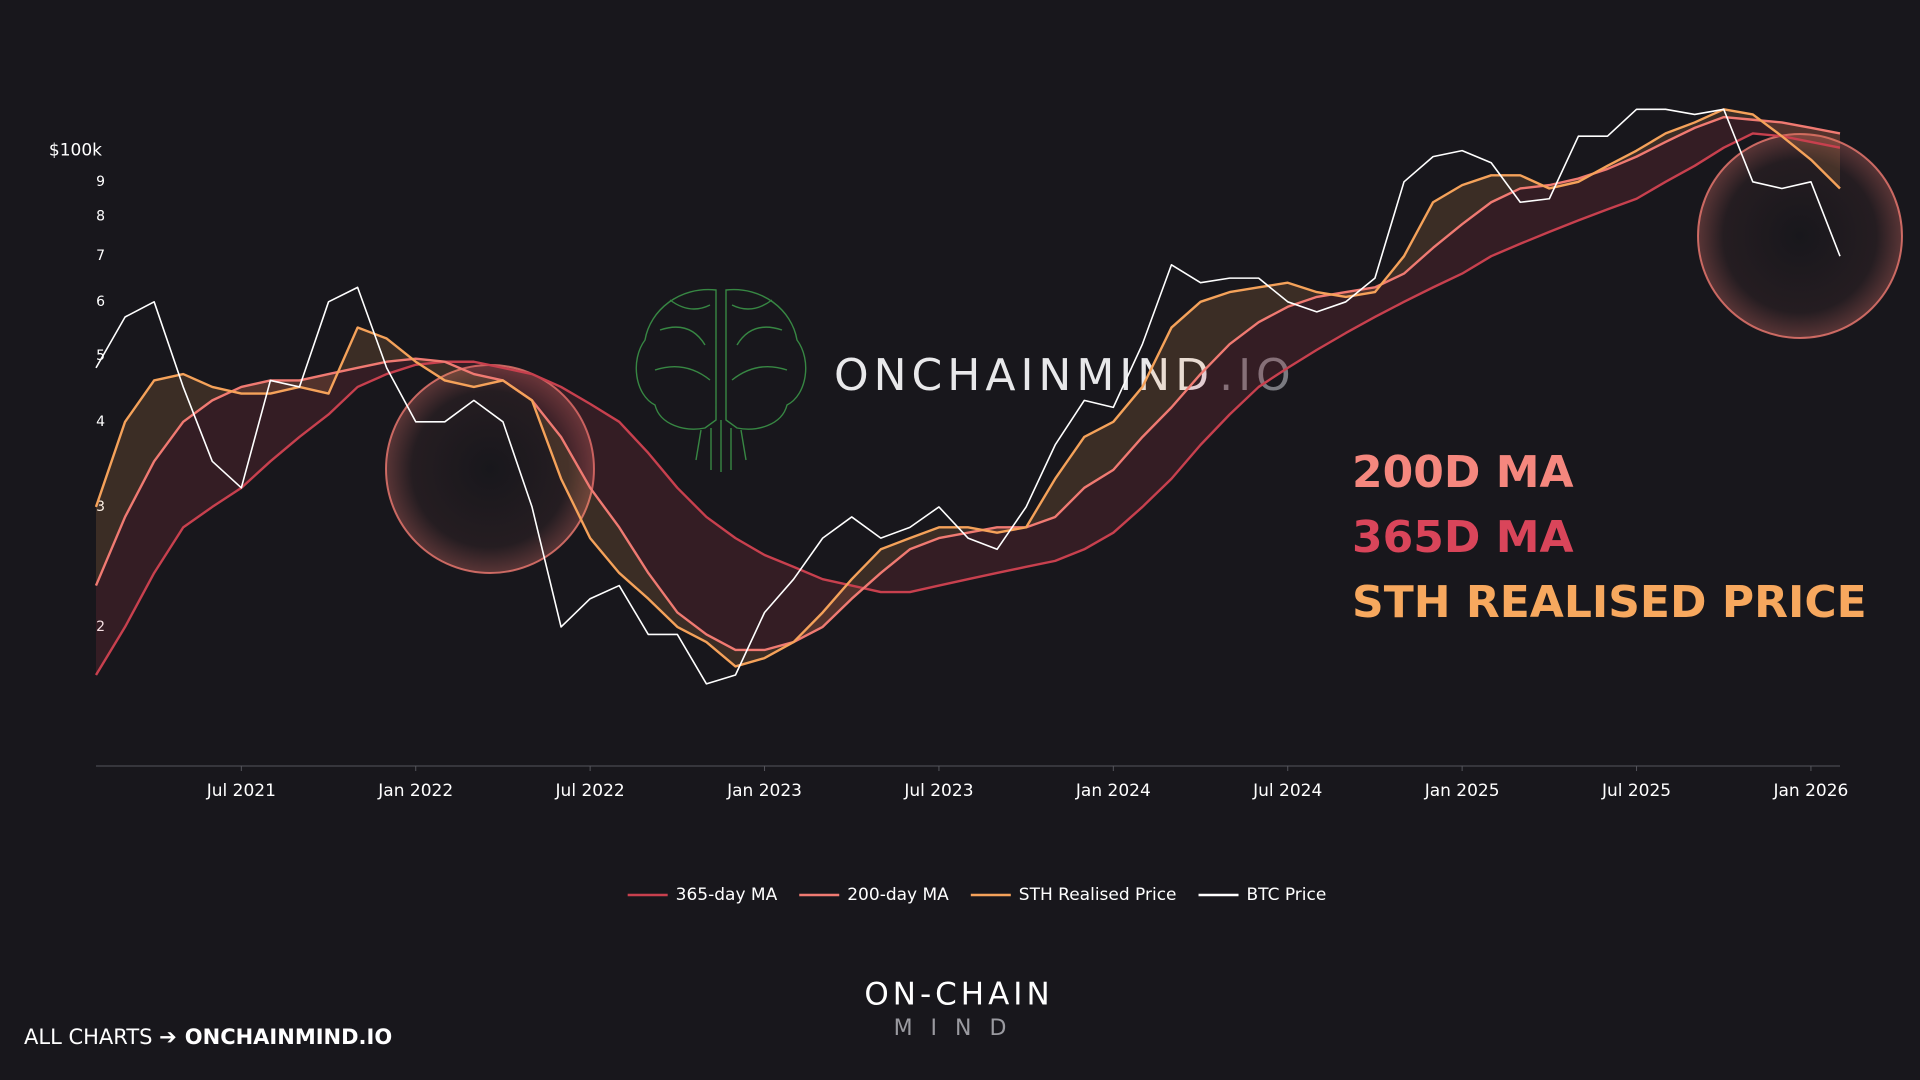  I want to click on annotation: 200D MA, so click(1463, 472).